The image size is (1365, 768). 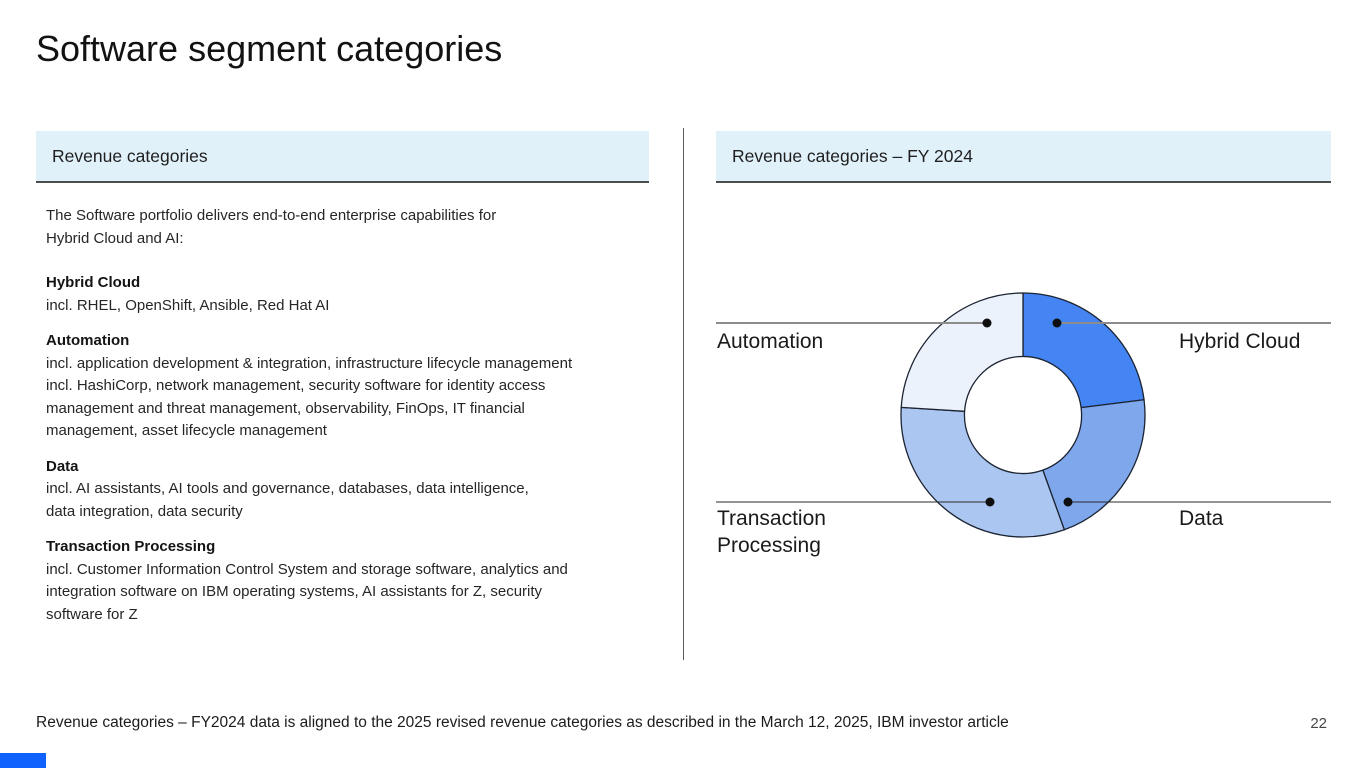 I want to click on donut-segment-hybrid-cloud, so click(x=1083, y=350).